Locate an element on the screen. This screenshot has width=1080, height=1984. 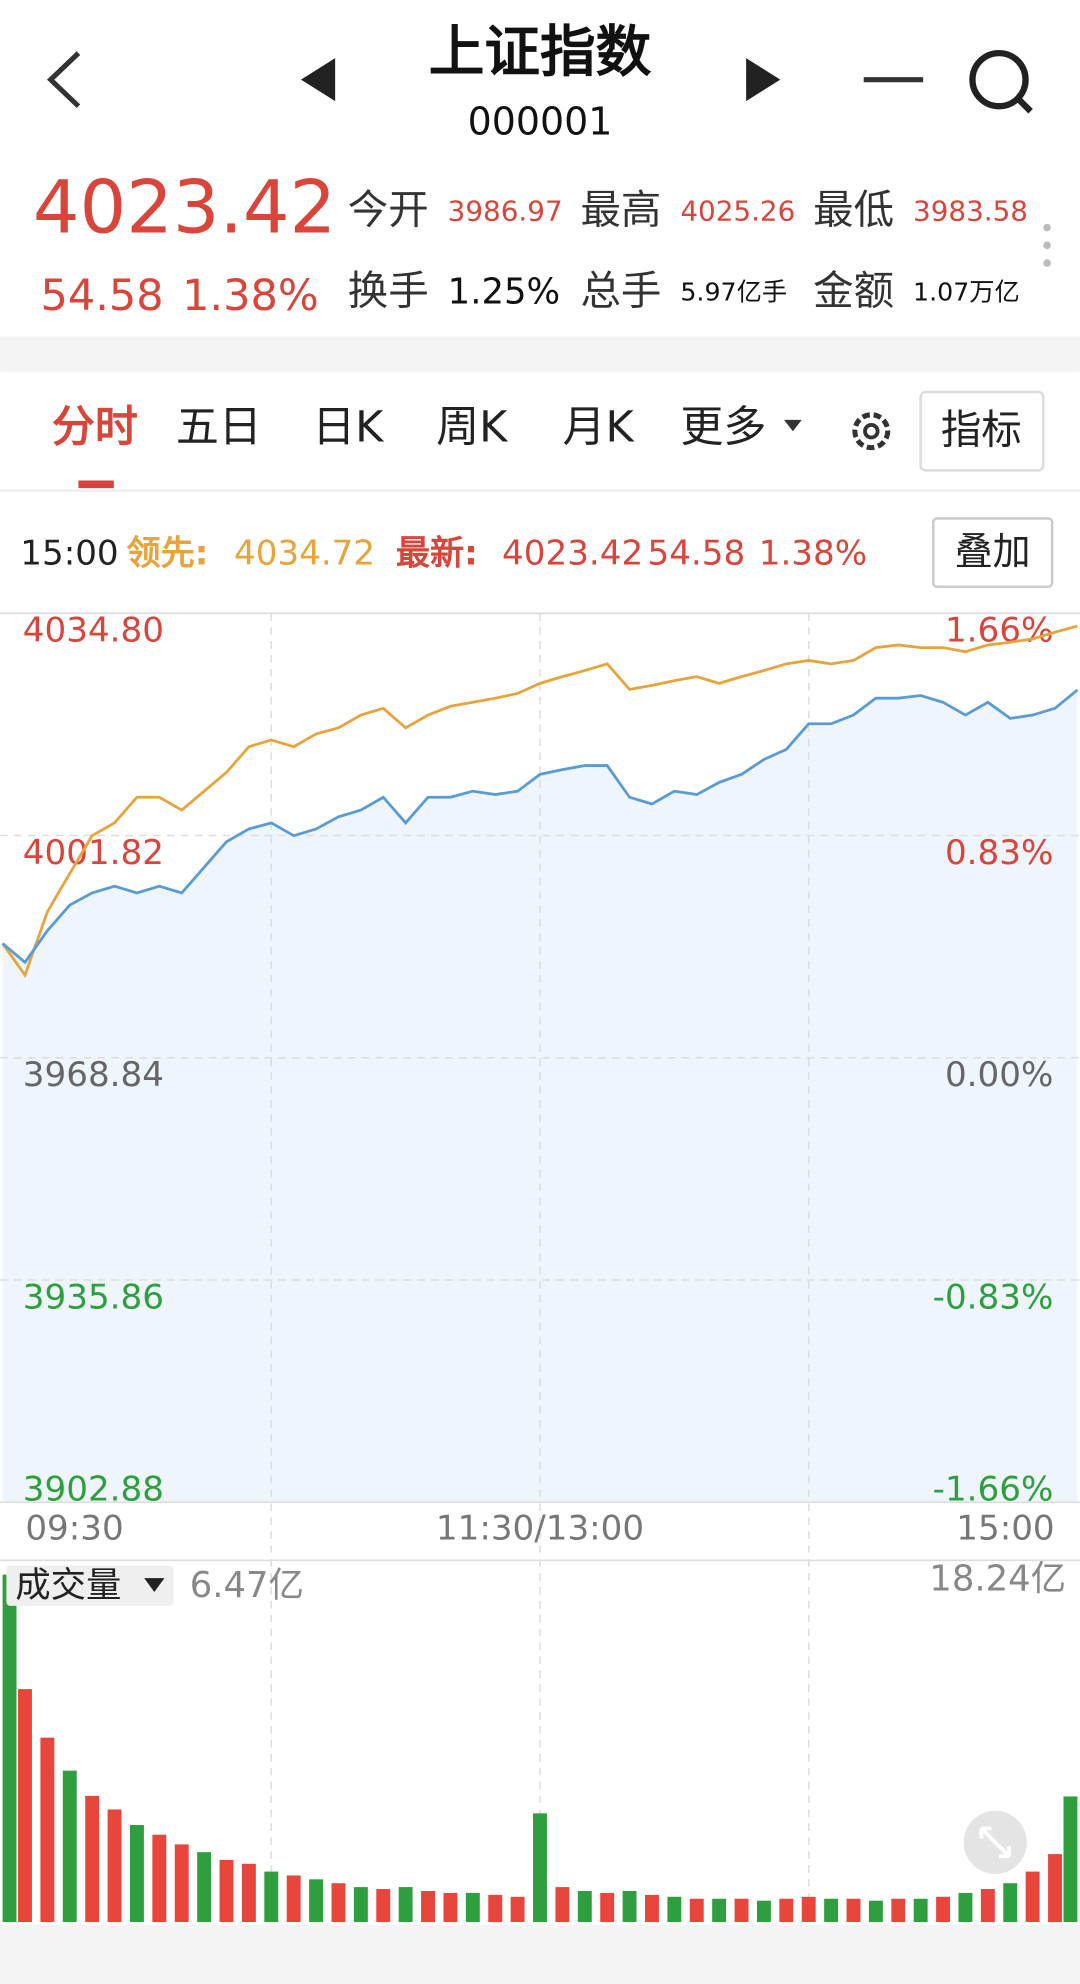
tab: 五日 is located at coordinates (219, 427).